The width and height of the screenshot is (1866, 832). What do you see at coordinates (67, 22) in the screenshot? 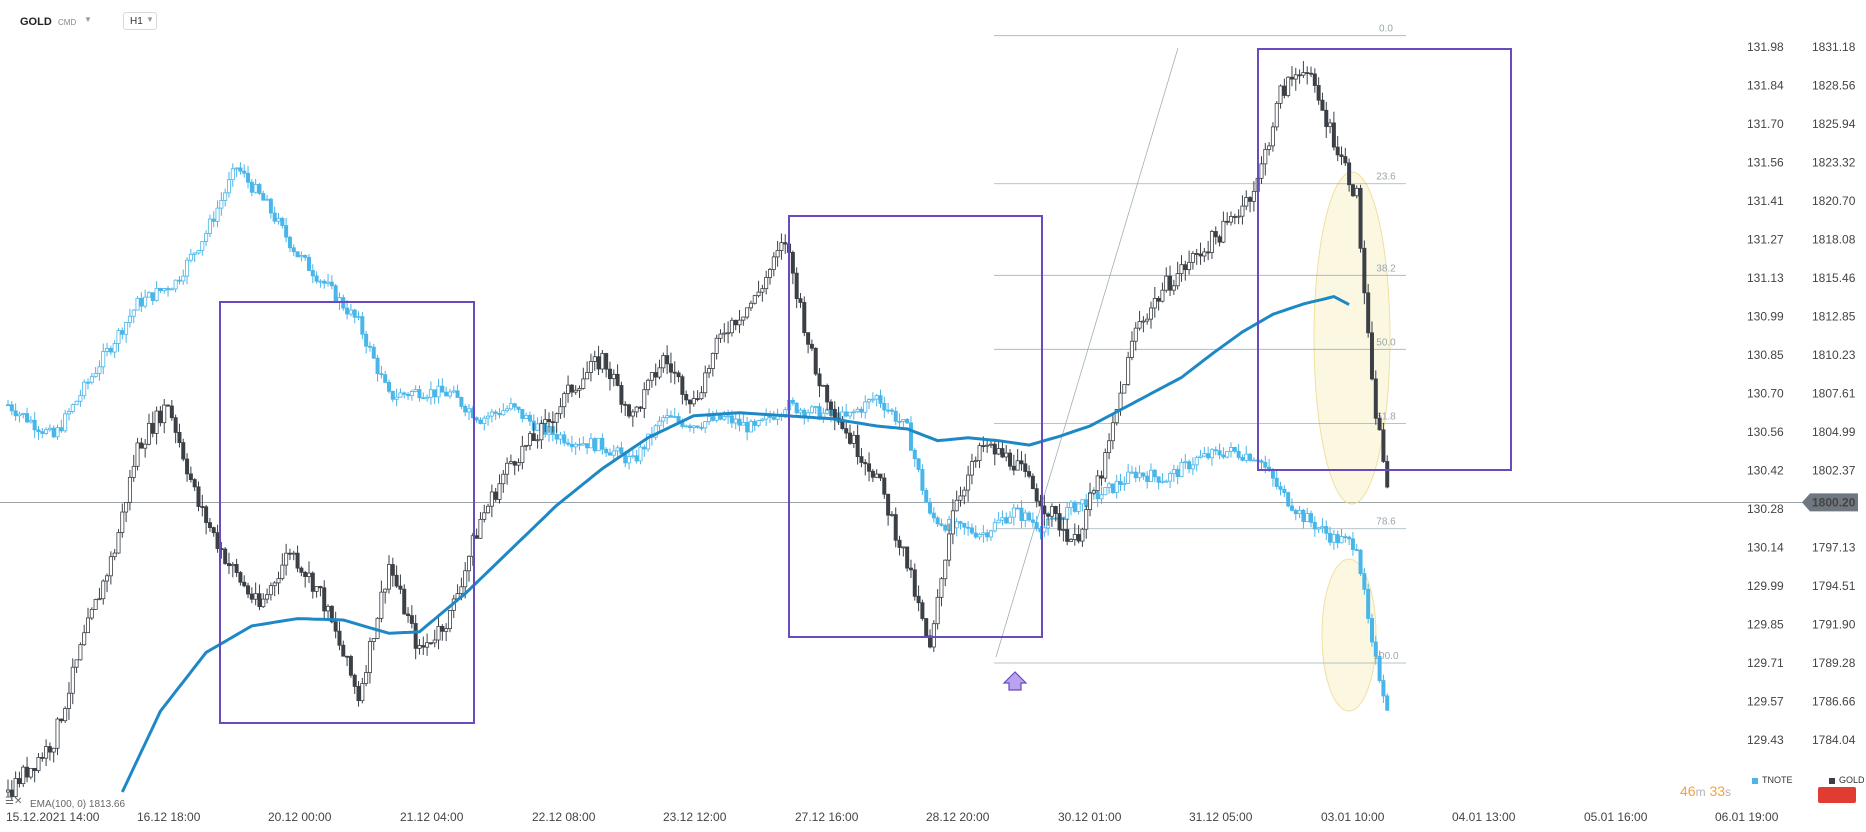
I see `source-label: CMD` at bounding box center [67, 22].